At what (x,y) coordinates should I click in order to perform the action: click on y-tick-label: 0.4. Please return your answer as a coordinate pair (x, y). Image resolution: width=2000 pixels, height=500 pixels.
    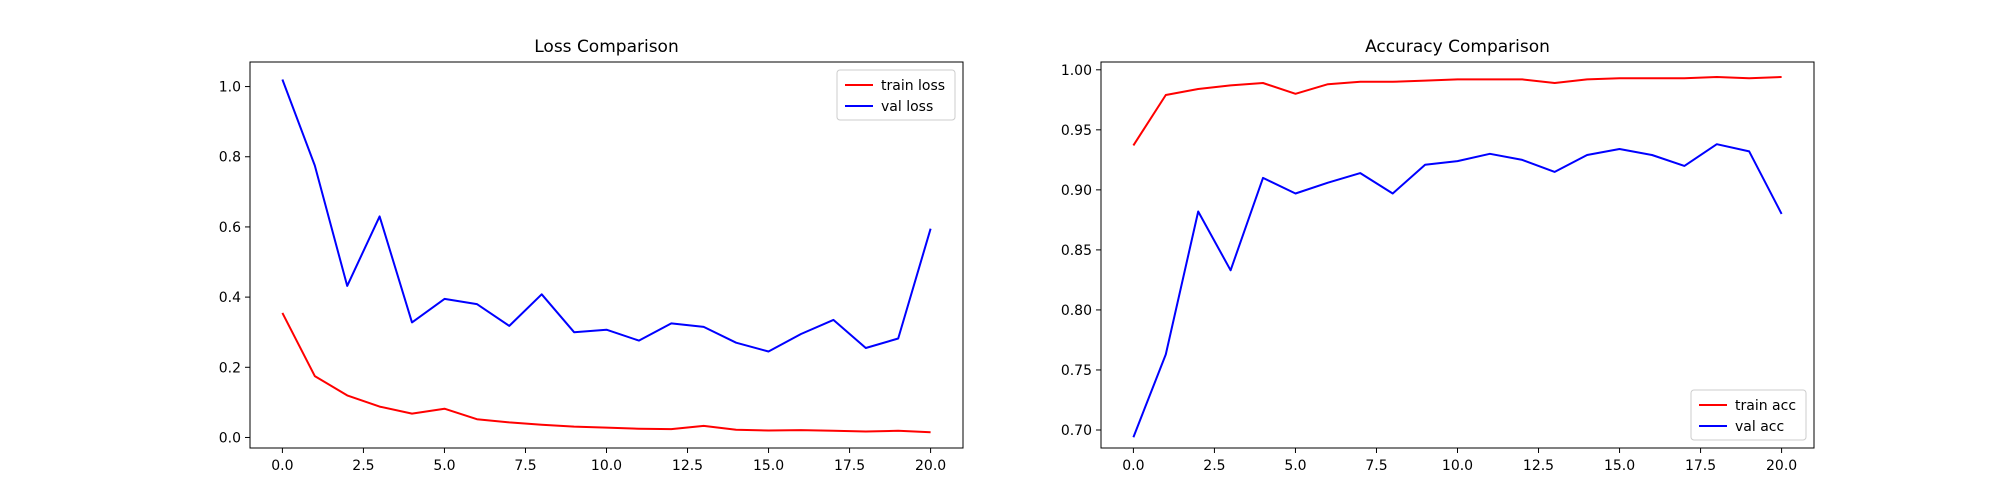
    Looking at the image, I should click on (230, 298).